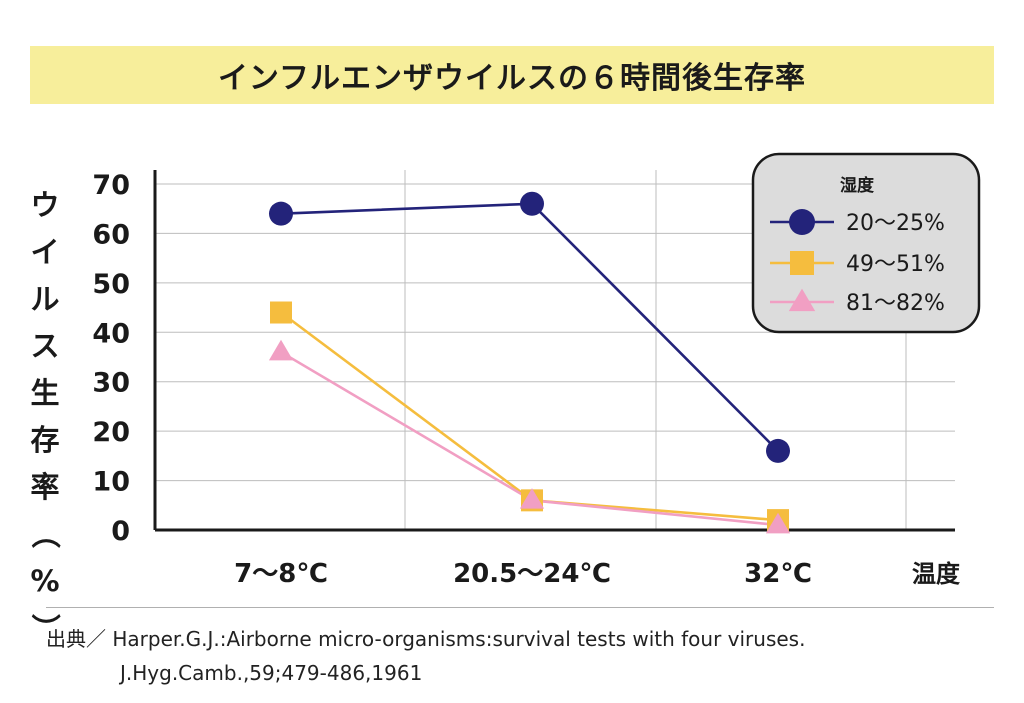  Describe the element at coordinates (111, 284) in the screenshot. I see `y-tick-label: 50` at that location.